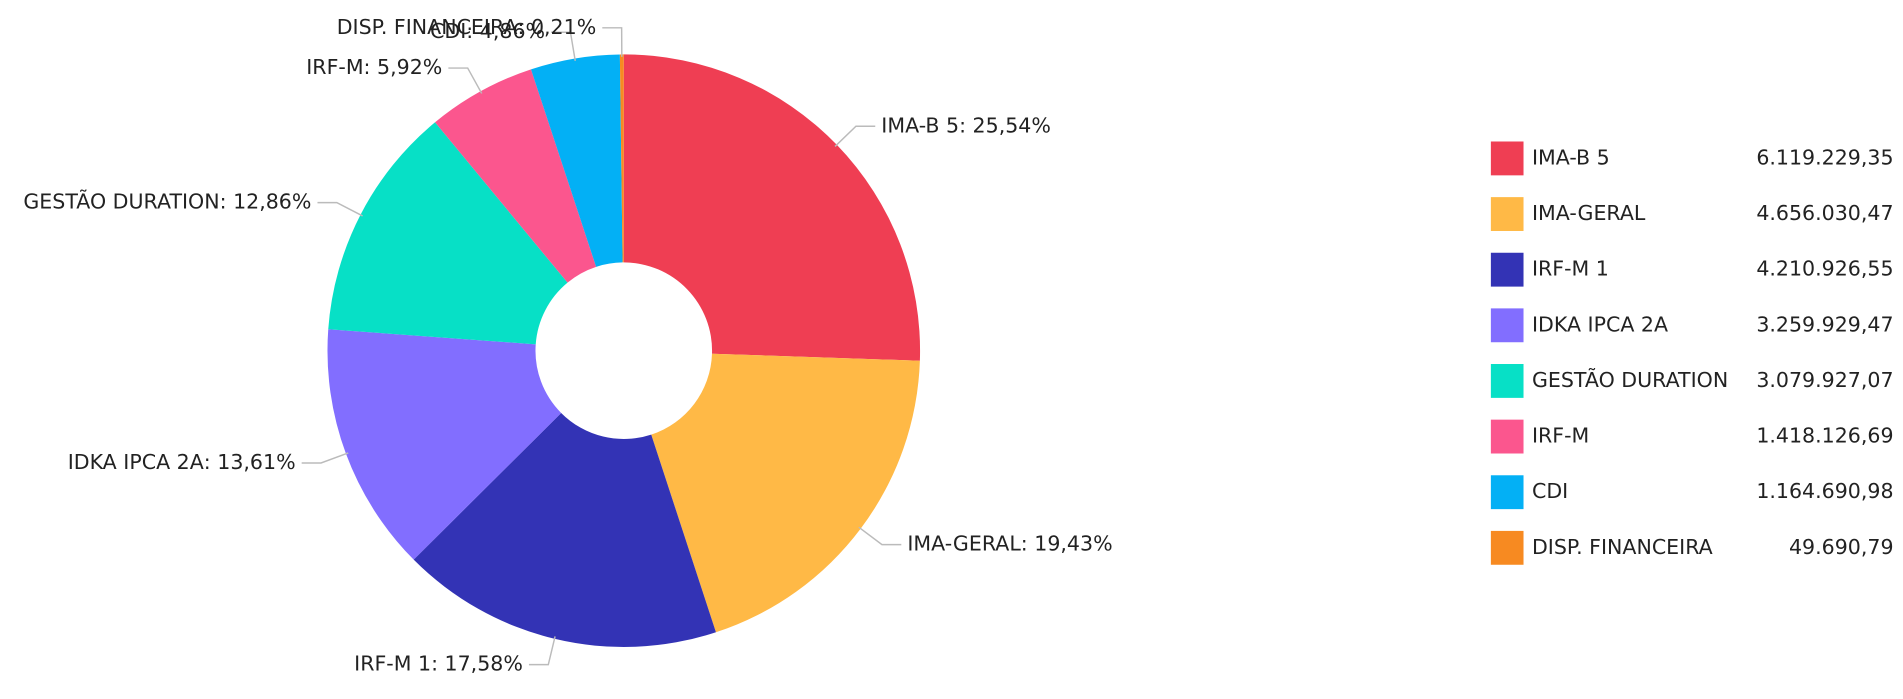 The width and height of the screenshot is (1903, 699). What do you see at coordinates (334, 67) in the screenshot?
I see `slice-label-name: IRF-M` at bounding box center [334, 67].